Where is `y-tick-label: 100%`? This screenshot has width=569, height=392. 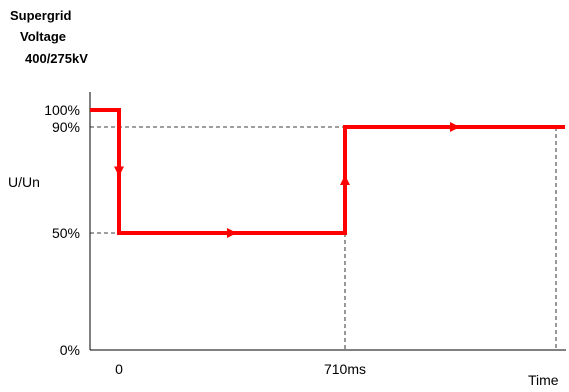 y-tick-label: 100% is located at coordinates (62, 110).